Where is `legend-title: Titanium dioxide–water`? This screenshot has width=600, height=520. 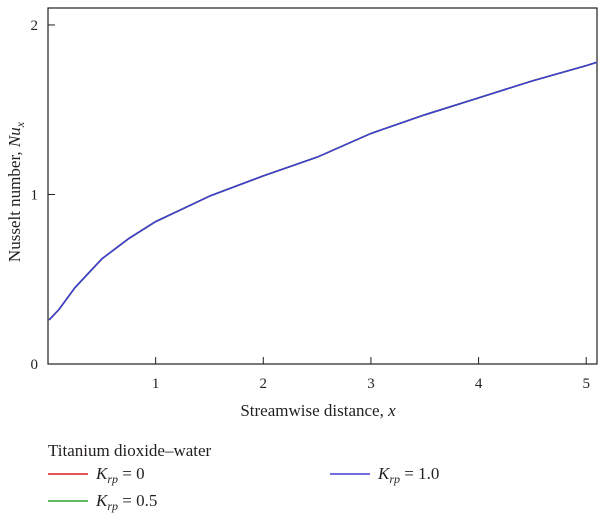 legend-title: Titanium dioxide–water is located at coordinates (130, 450).